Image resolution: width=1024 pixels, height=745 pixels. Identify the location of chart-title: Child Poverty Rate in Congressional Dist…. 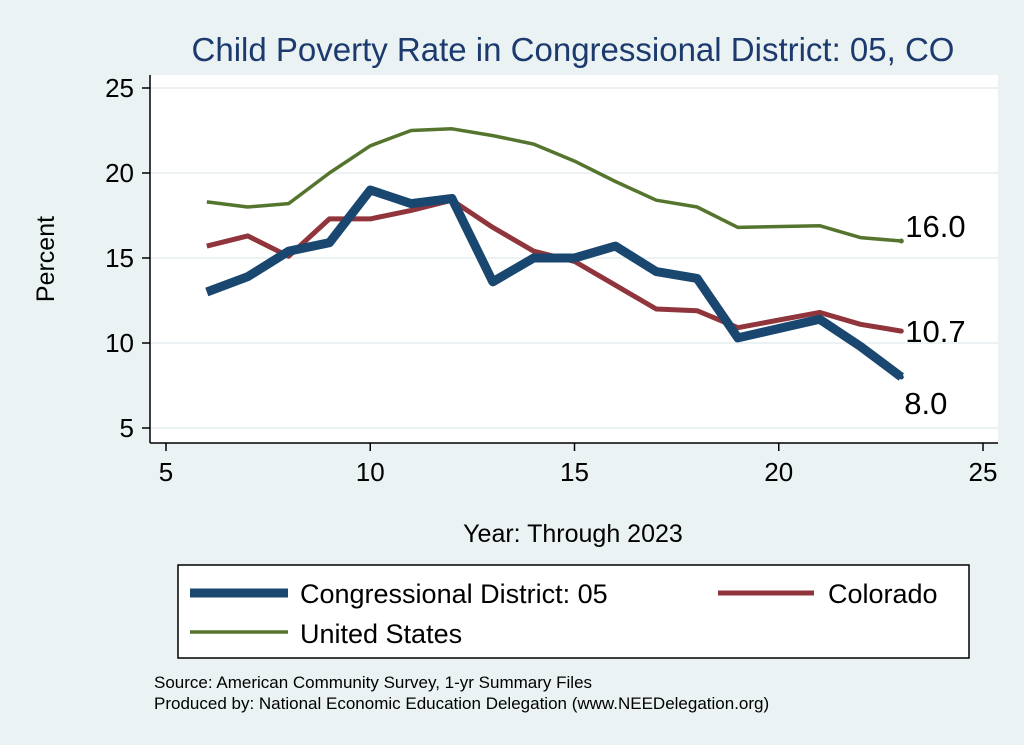
(573, 49).